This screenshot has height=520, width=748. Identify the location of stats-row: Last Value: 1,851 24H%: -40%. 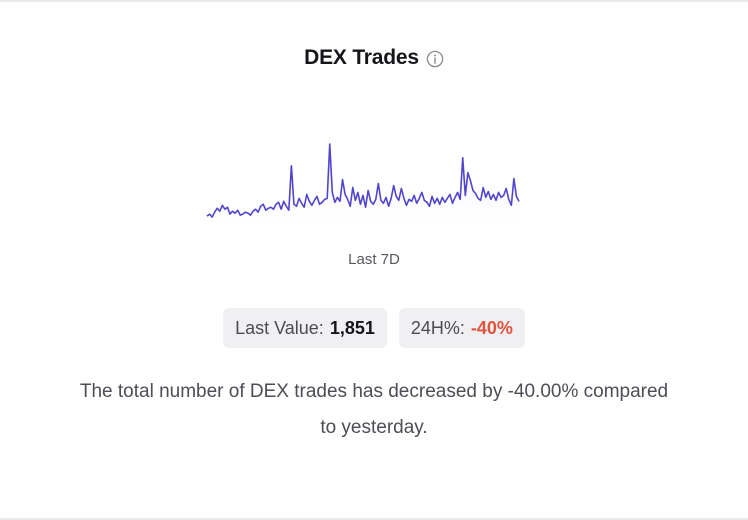
(374, 328).